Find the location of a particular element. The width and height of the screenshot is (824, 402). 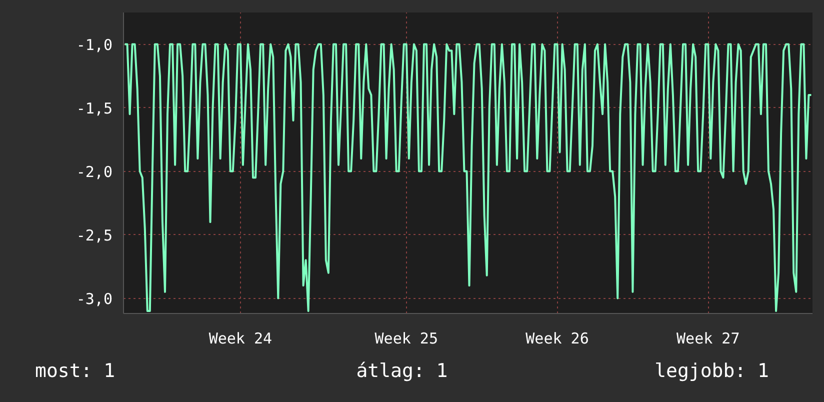

x-tick-label: Week 25 is located at coordinates (406, 339).